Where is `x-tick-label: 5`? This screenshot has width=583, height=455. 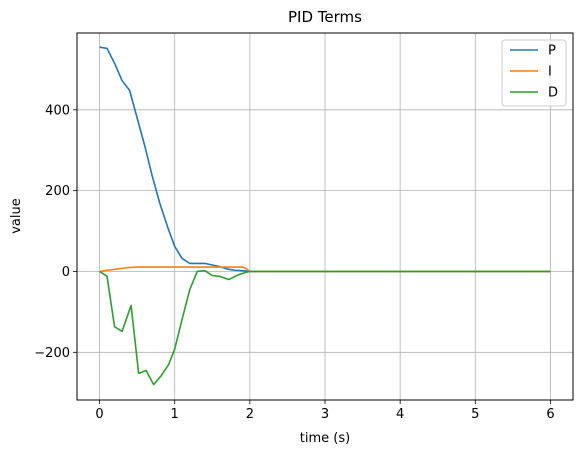 x-tick-label: 5 is located at coordinates (475, 414).